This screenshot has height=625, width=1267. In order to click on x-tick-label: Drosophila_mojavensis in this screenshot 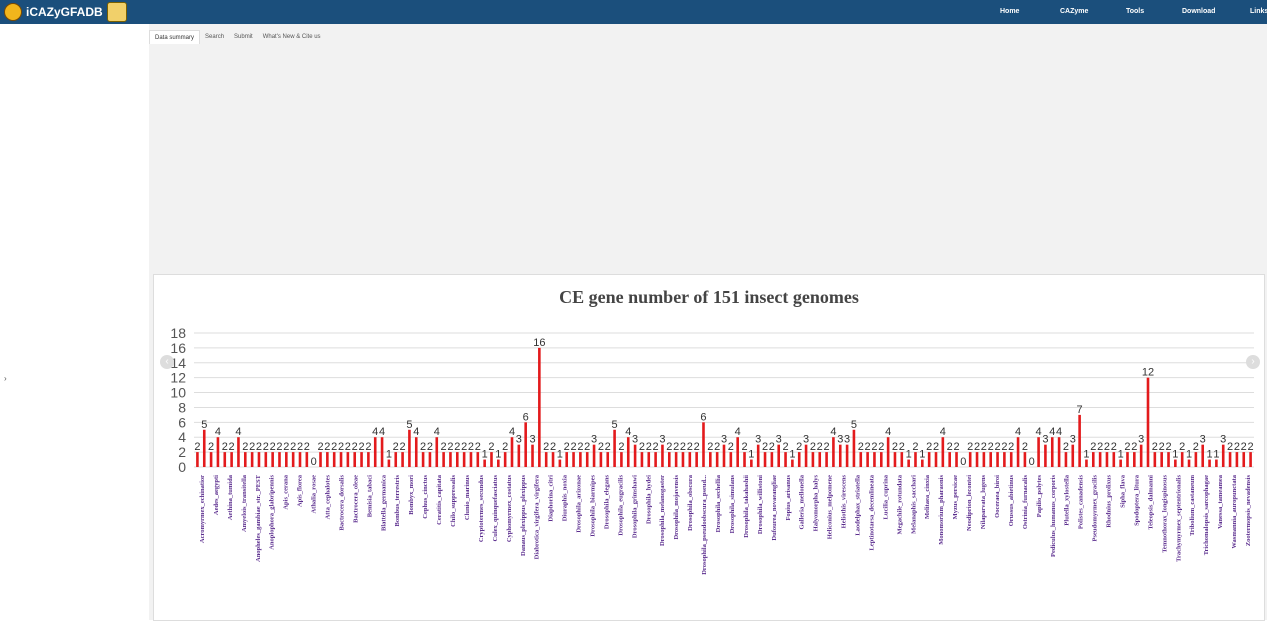, I will do `click(676, 507)`.